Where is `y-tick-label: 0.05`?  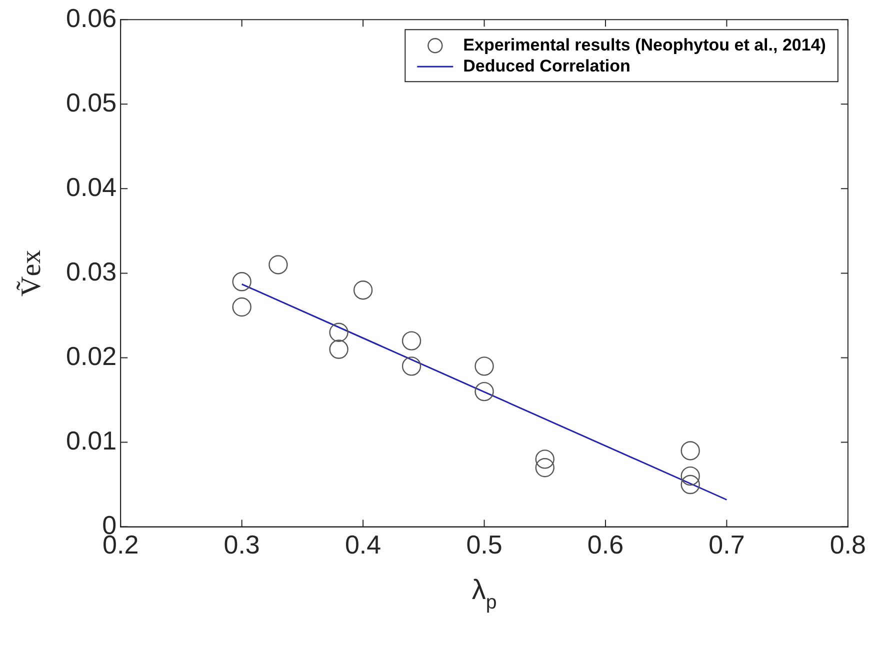 y-tick-label: 0.05 is located at coordinates (91, 102).